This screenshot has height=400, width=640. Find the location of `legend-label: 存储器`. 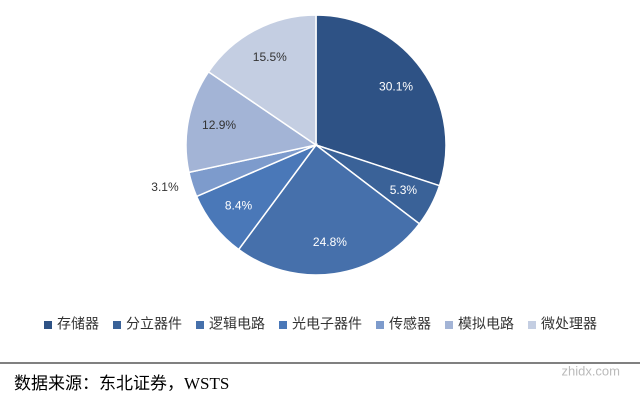

legend-label: 存储器 is located at coordinates (78, 324).